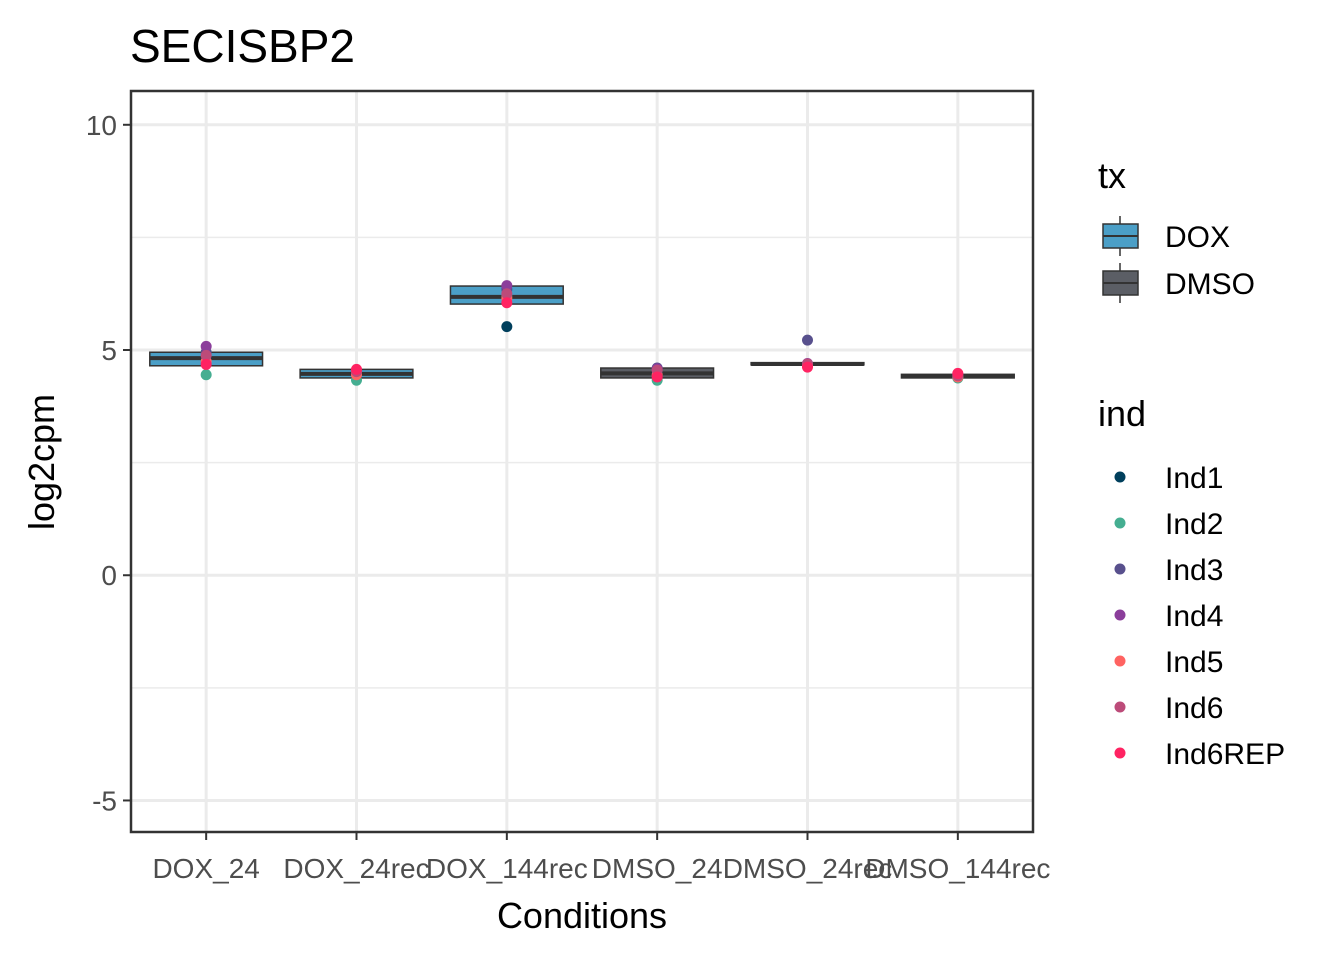  What do you see at coordinates (808, 868) in the screenshot?
I see `x-tick-label: DMSO_24rec` at bounding box center [808, 868].